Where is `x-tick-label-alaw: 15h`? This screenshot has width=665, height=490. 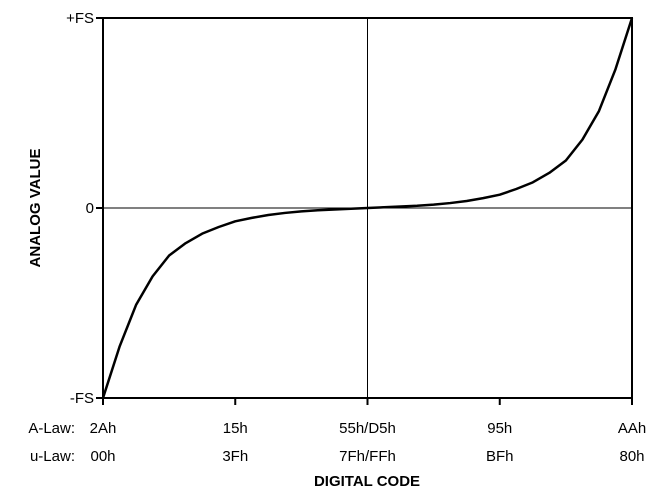 x-tick-label-alaw: 15h is located at coordinates (235, 428).